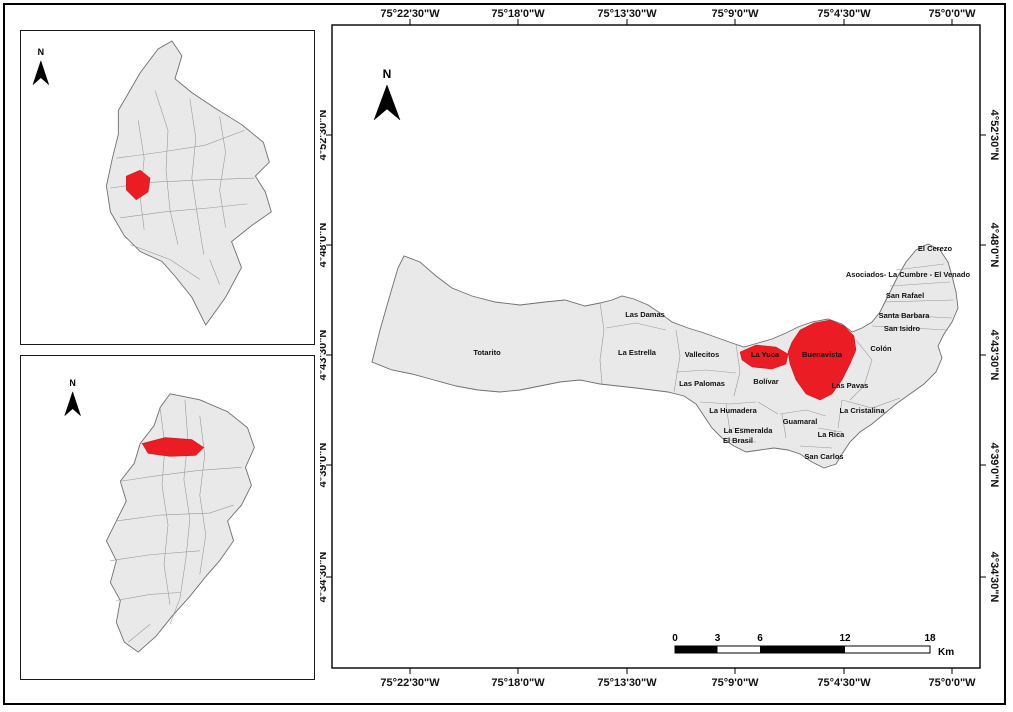  Describe the element at coordinates (324, 577) in the screenshot. I see `y-axis-label-left: 4°34'30"N` at that location.